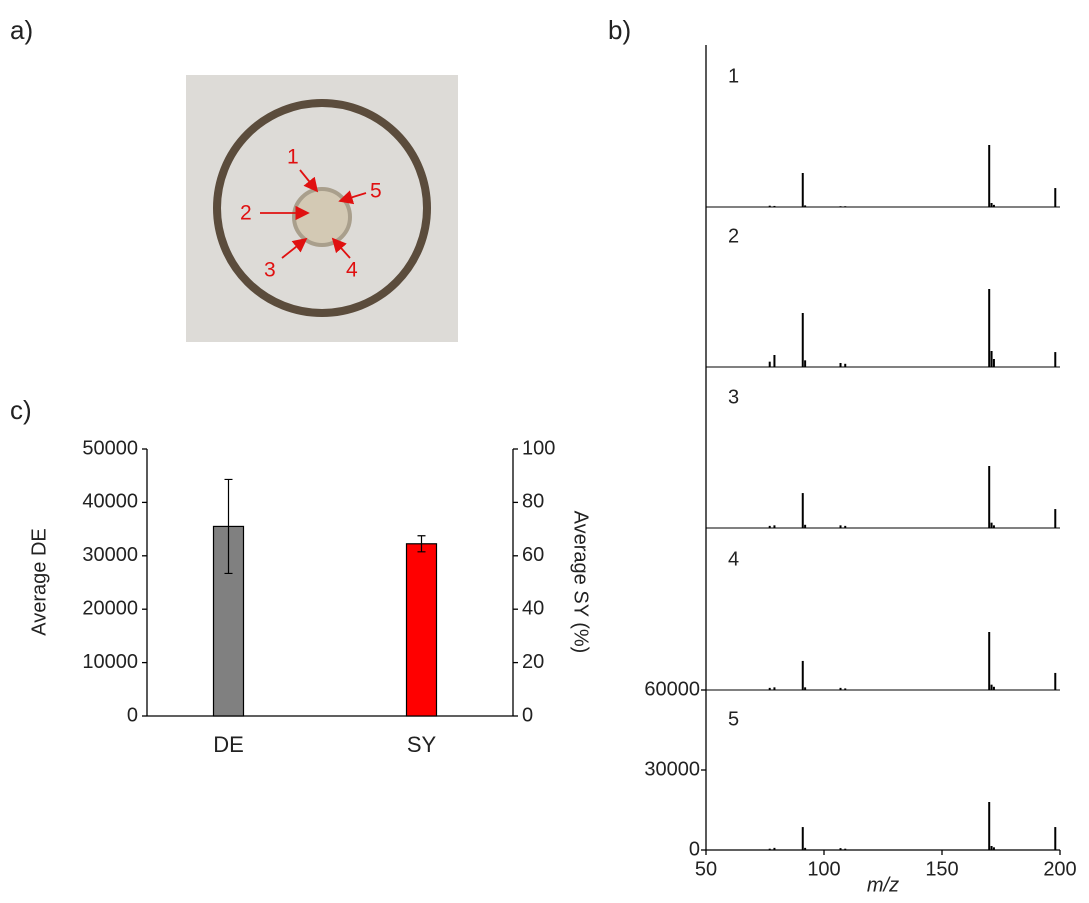 This screenshot has height=903, width=1089. Describe the element at coordinates (322, 217) in the screenshot. I see `spot` at that location.